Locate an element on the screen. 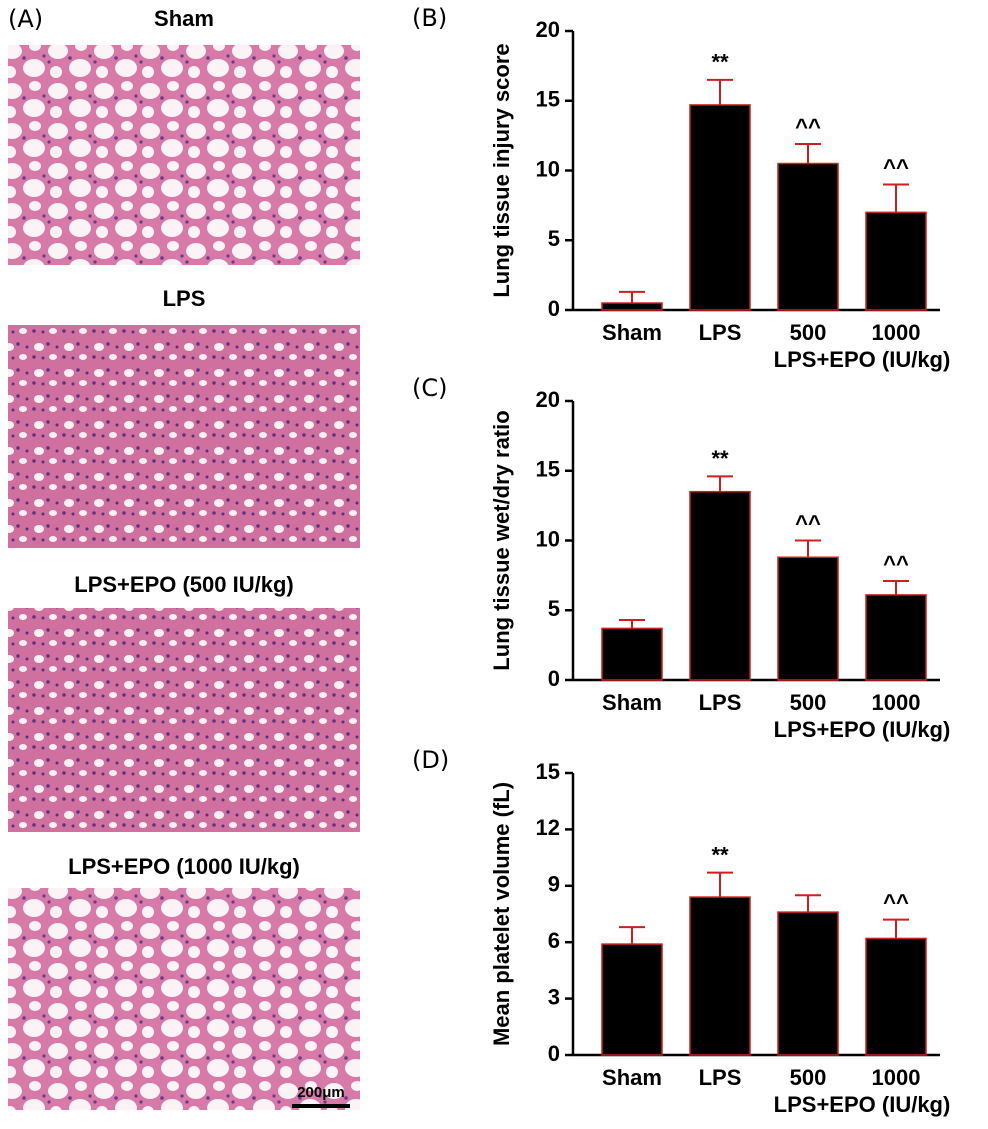  y-tick-label: 9 is located at coordinates (554, 884).